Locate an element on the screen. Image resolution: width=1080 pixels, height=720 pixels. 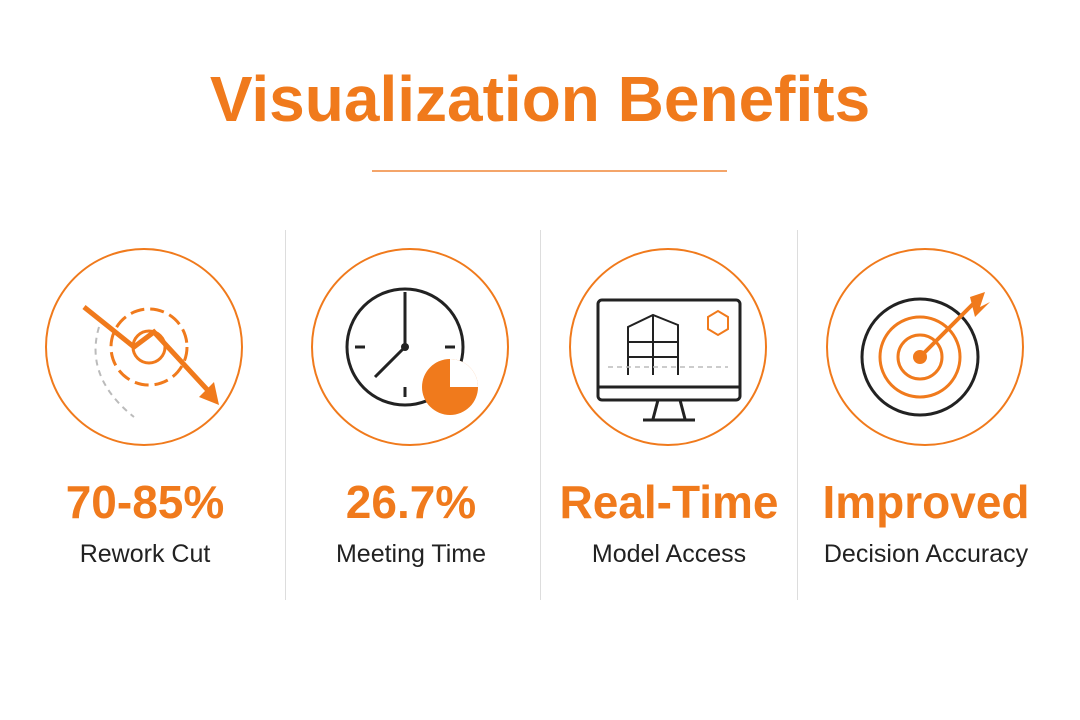
icon-rework is located at coordinates (144, 347).